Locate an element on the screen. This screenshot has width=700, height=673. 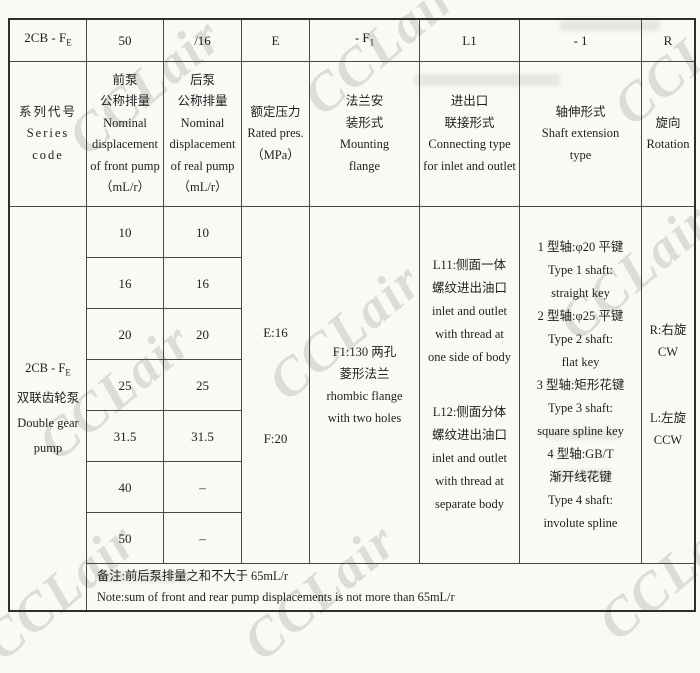
header-rotation: 旋向 Rotation is located at coordinates (668, 134).